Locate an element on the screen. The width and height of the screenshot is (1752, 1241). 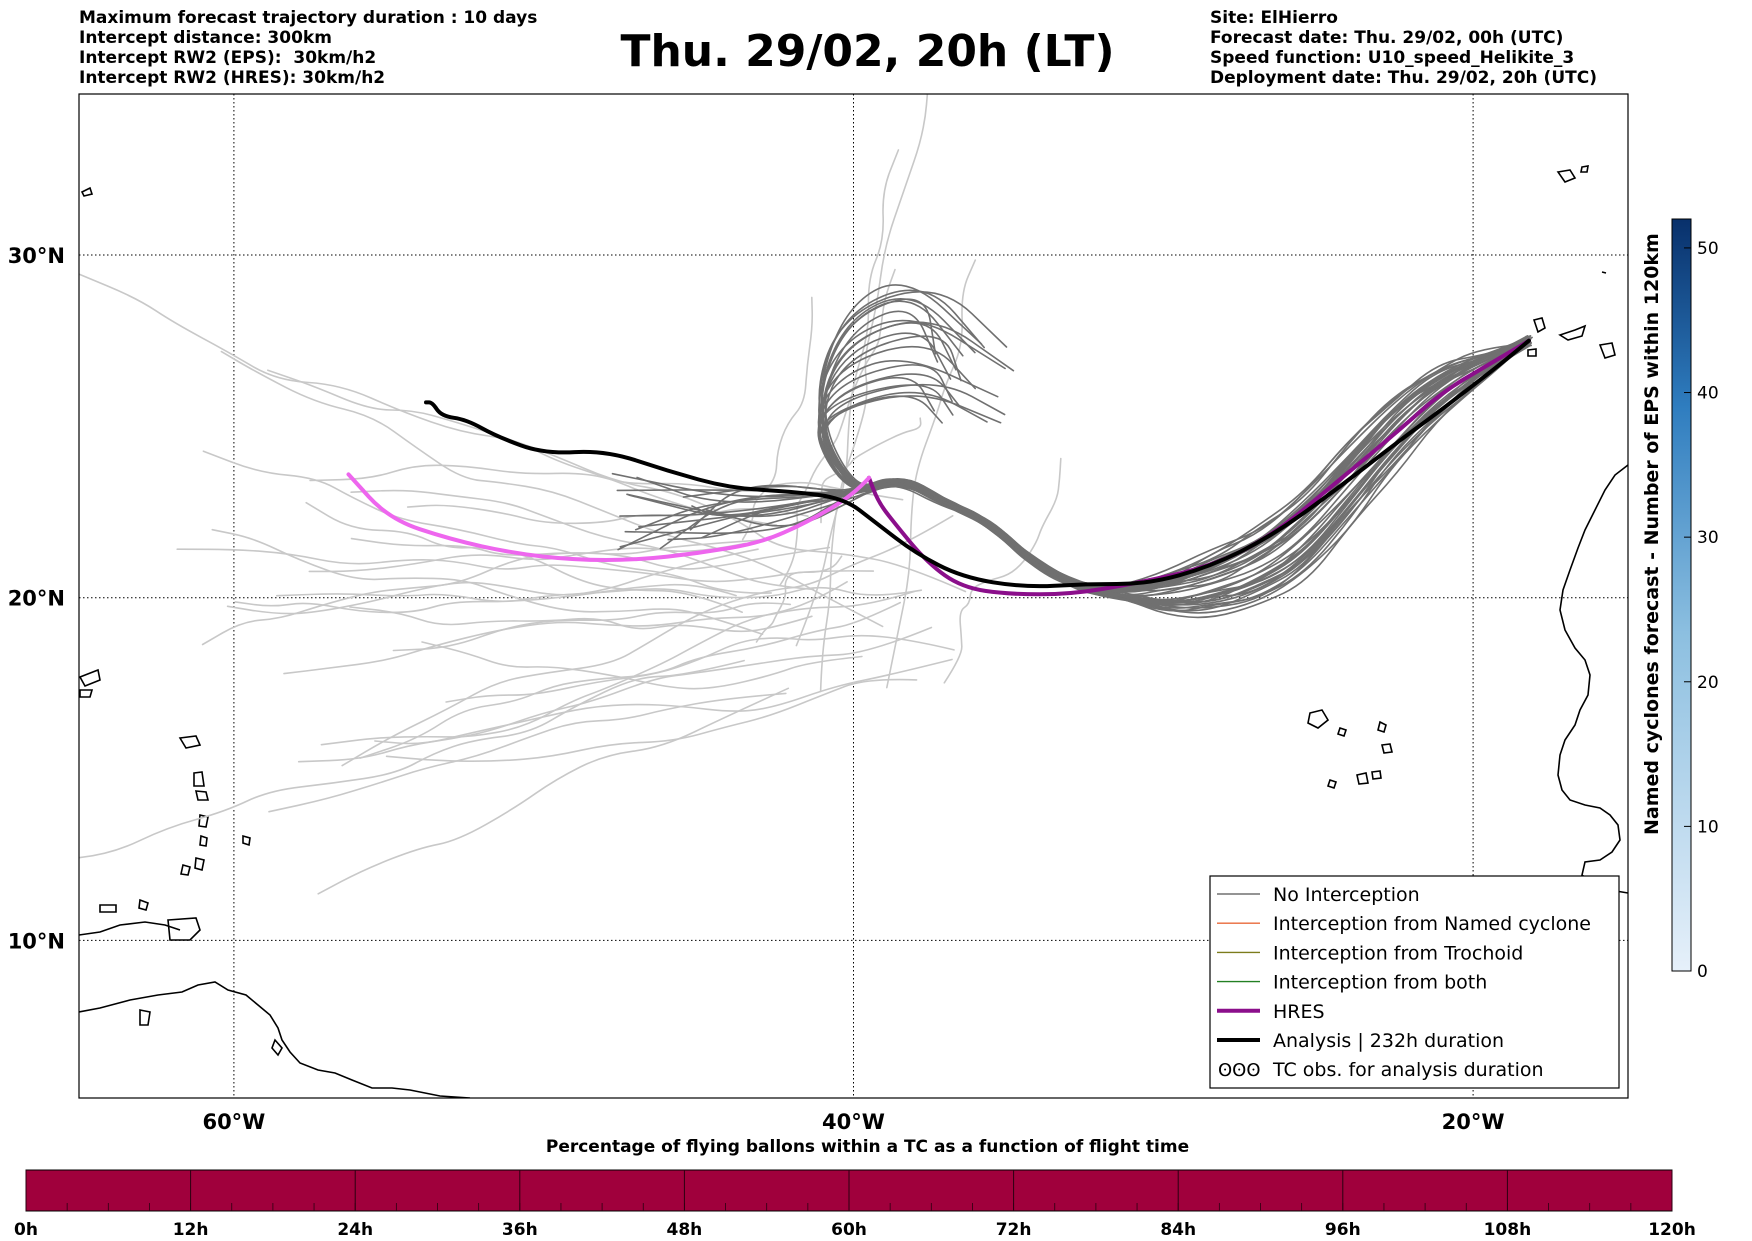
tc-obs-symbol: ʘʘʘ is located at coordinates (1239, 1070).